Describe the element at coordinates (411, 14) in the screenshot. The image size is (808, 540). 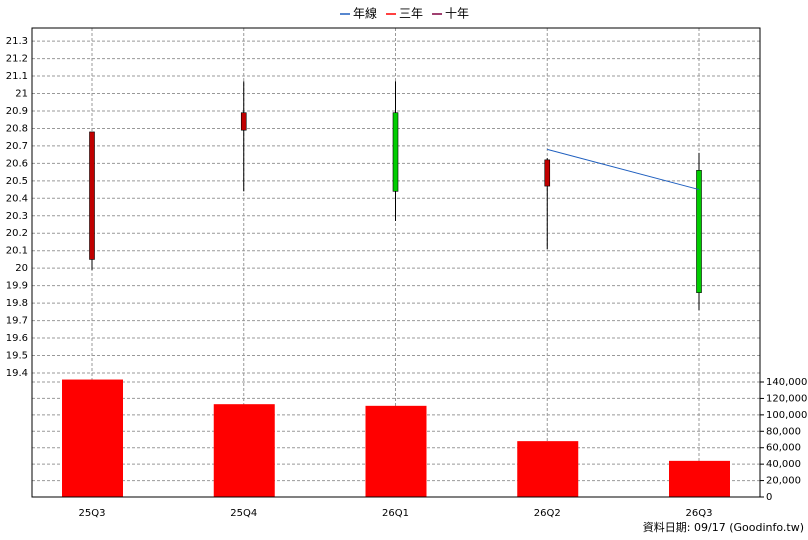
I see `legend-label: 三年` at that location.